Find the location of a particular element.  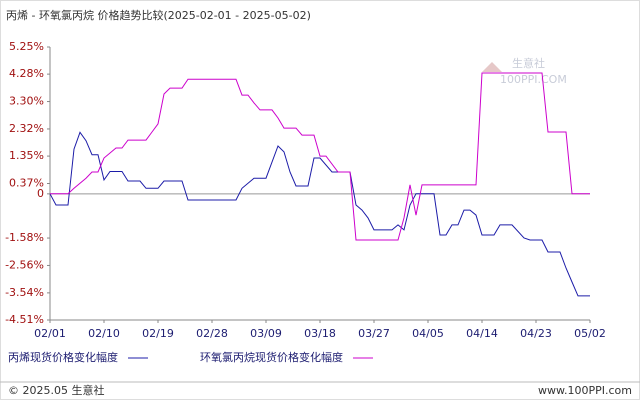

footer-right: www.100PPI.com is located at coordinates (585, 390).